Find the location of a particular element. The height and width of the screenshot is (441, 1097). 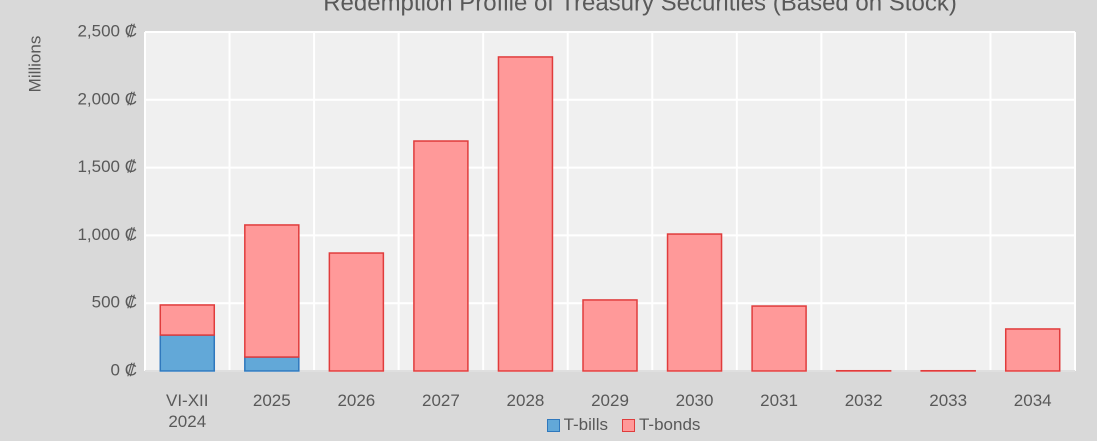

x-tick-label: 2033 is located at coordinates (948, 400).